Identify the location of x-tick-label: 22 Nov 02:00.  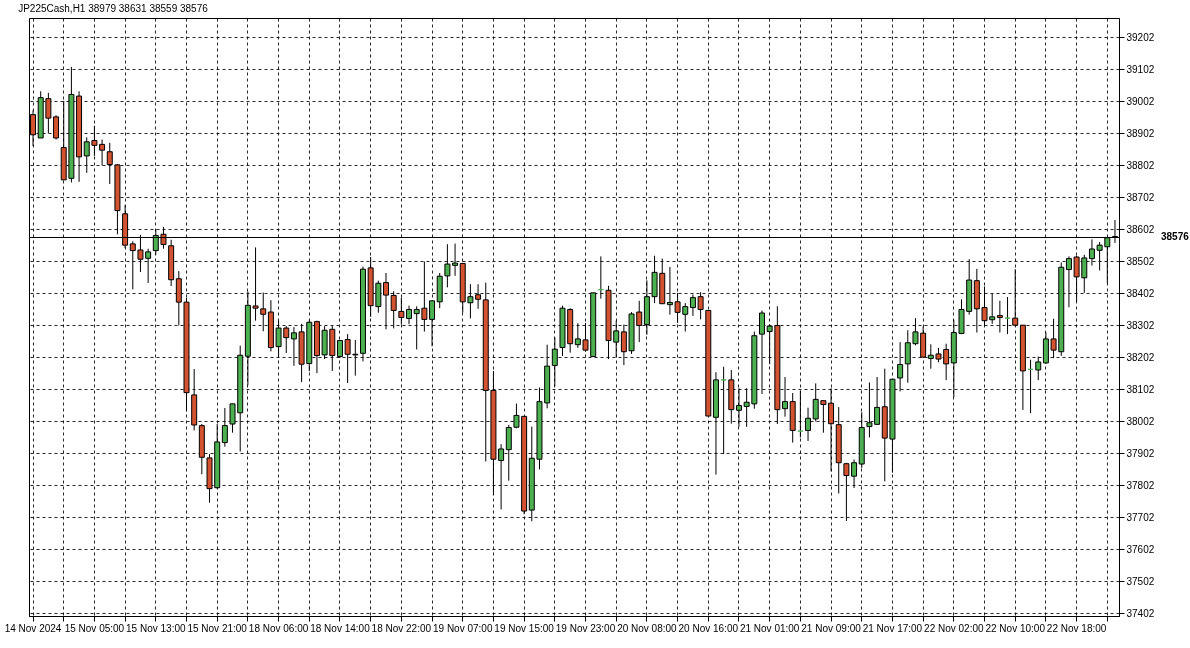
(954, 628).